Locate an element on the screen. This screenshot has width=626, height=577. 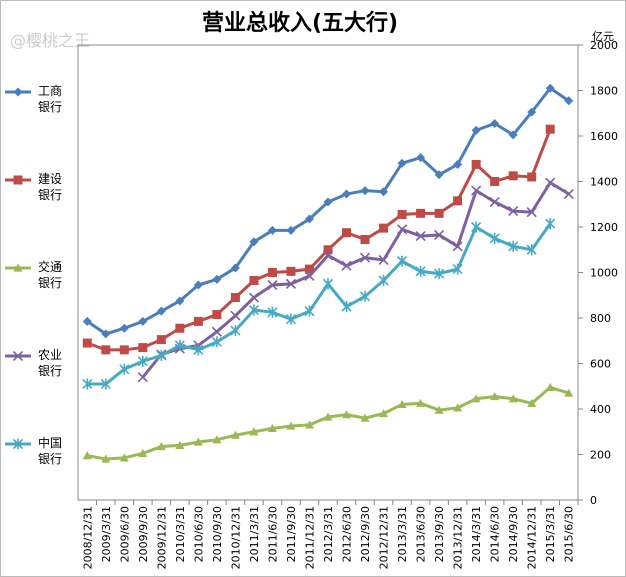
x-tick-label: 2015/6/30 is located at coordinates (569, 534).